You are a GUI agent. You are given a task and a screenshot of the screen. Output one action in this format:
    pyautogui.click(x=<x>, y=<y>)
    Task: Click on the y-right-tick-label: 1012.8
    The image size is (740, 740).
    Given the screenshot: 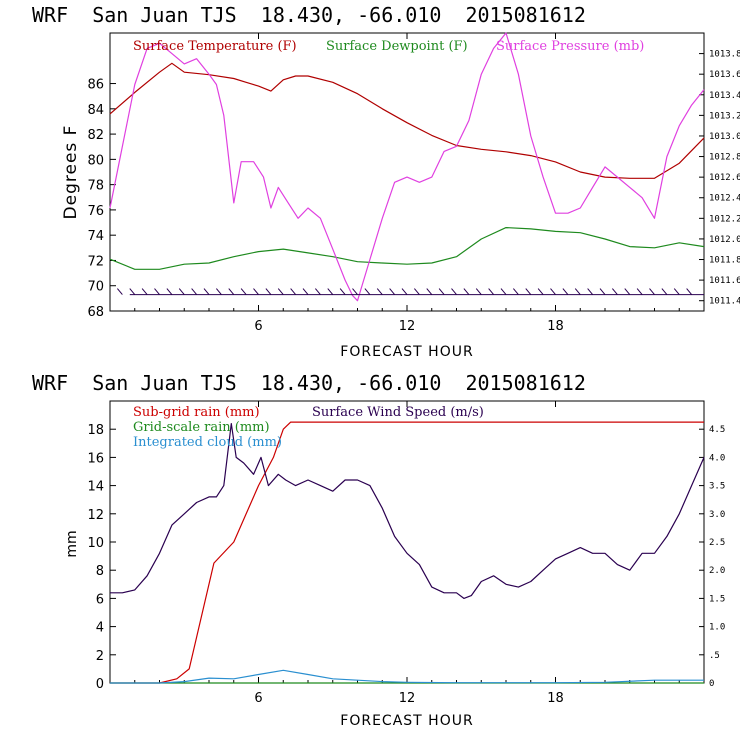 What is the action you would take?
    pyautogui.click(x=724, y=158)
    